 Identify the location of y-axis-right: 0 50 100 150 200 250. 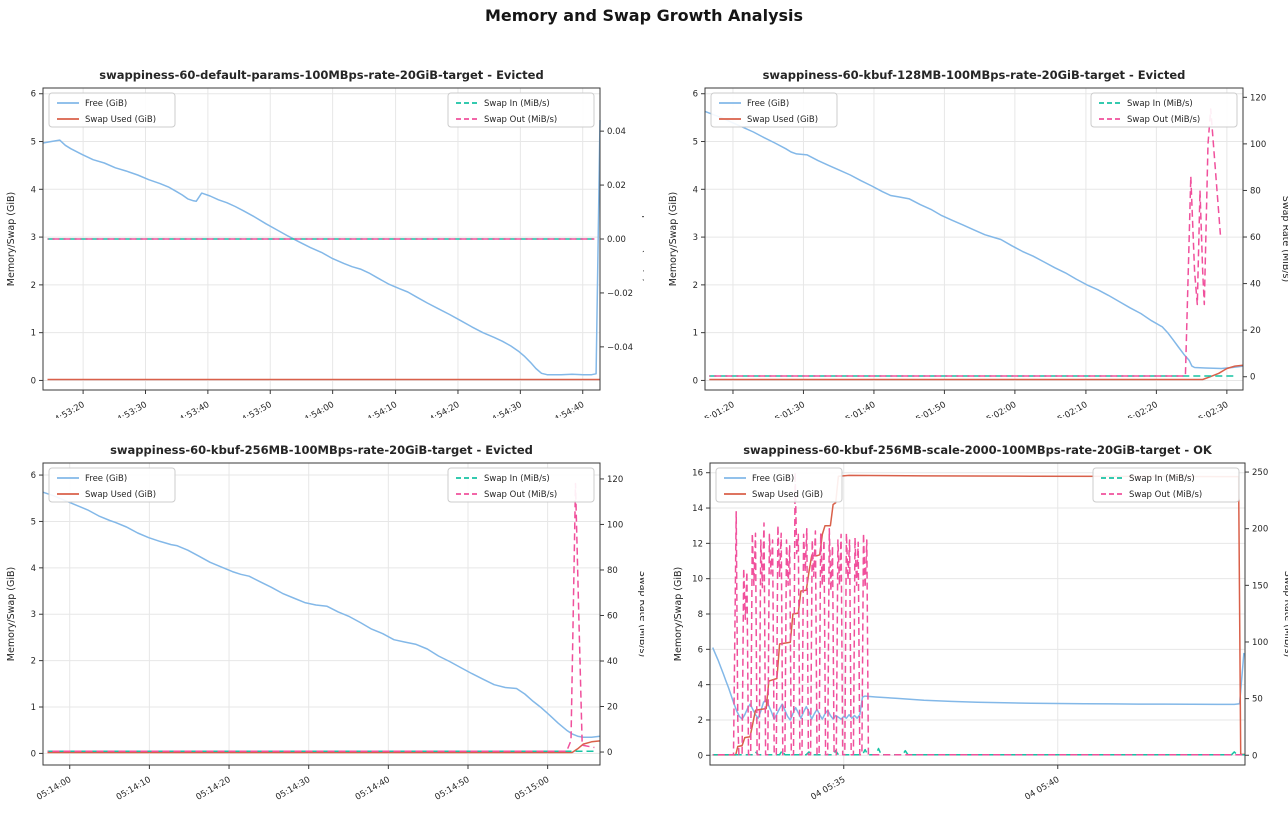
(1256, 614).